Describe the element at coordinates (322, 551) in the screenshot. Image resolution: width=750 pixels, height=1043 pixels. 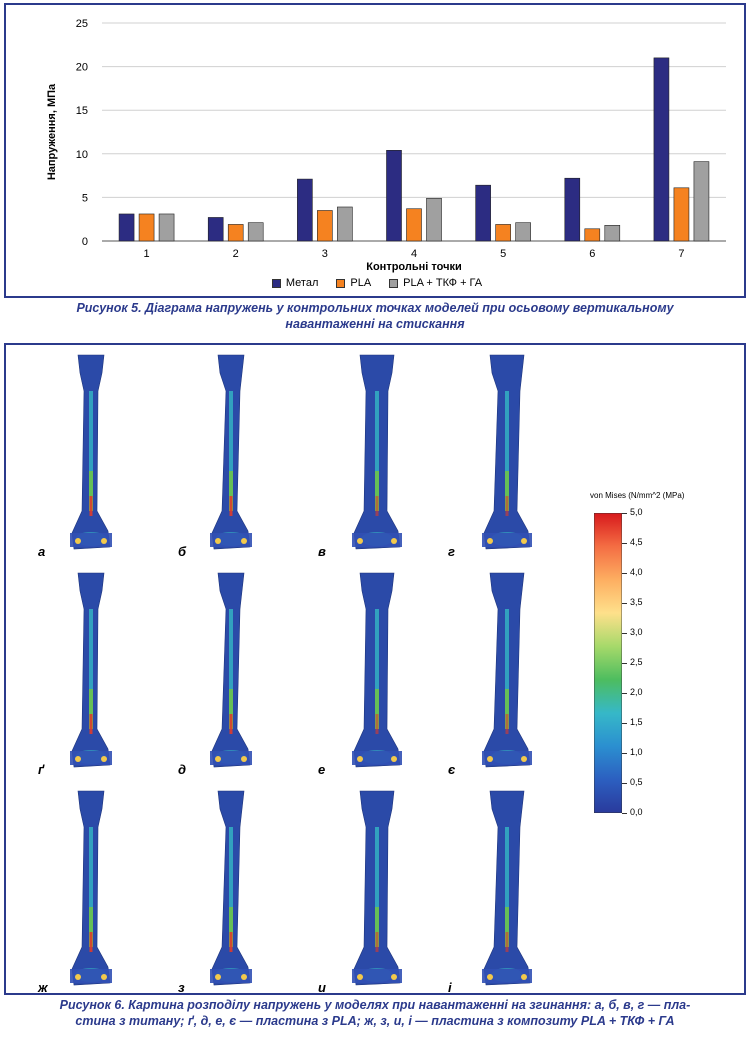
I see `panel-label: в` at that location.